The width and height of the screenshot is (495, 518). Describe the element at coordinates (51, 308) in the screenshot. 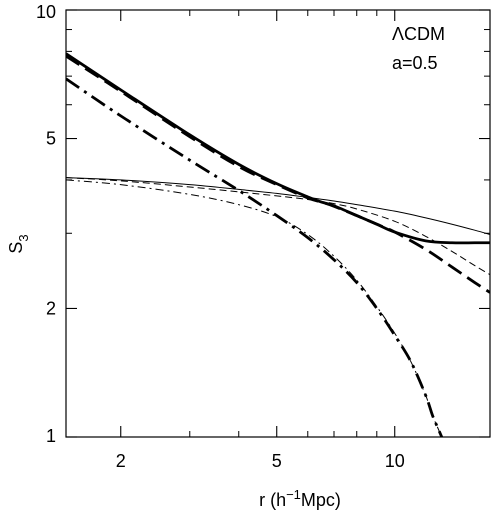

I see `y-tick-label: 2` at that location.